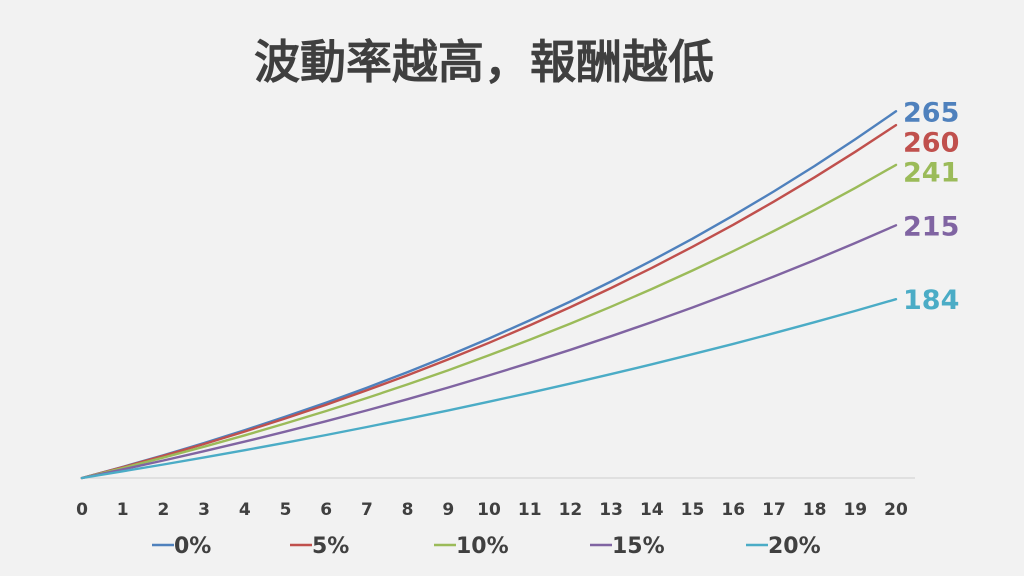 The width and height of the screenshot is (1024, 576). What do you see at coordinates (245, 510) in the screenshot?
I see `x-tick-label: 4` at bounding box center [245, 510].